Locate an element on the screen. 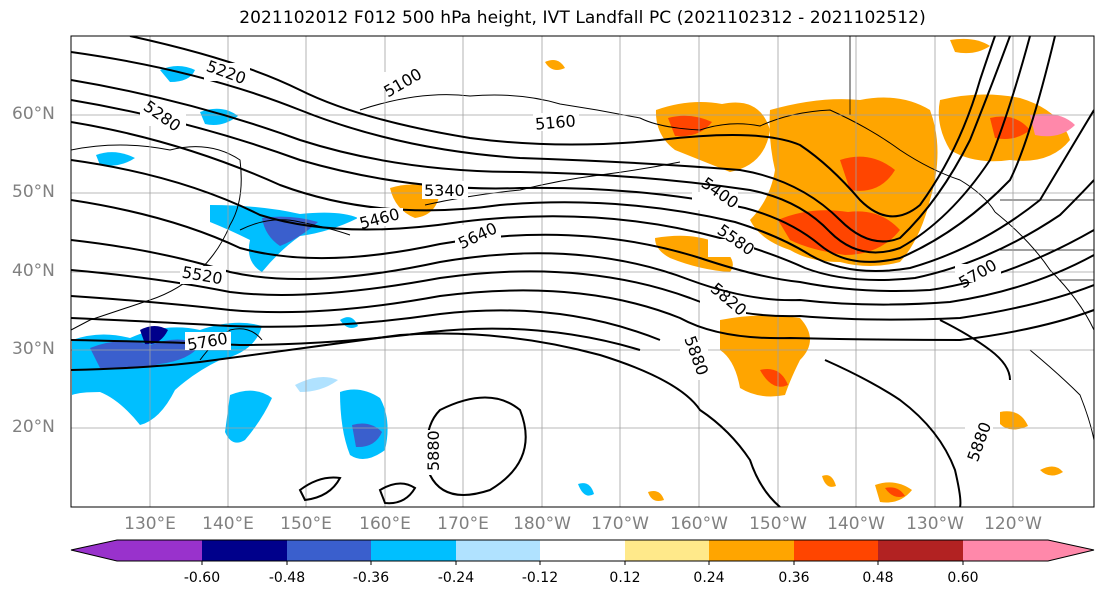  longitude-label: 170°E is located at coordinates (463, 524).